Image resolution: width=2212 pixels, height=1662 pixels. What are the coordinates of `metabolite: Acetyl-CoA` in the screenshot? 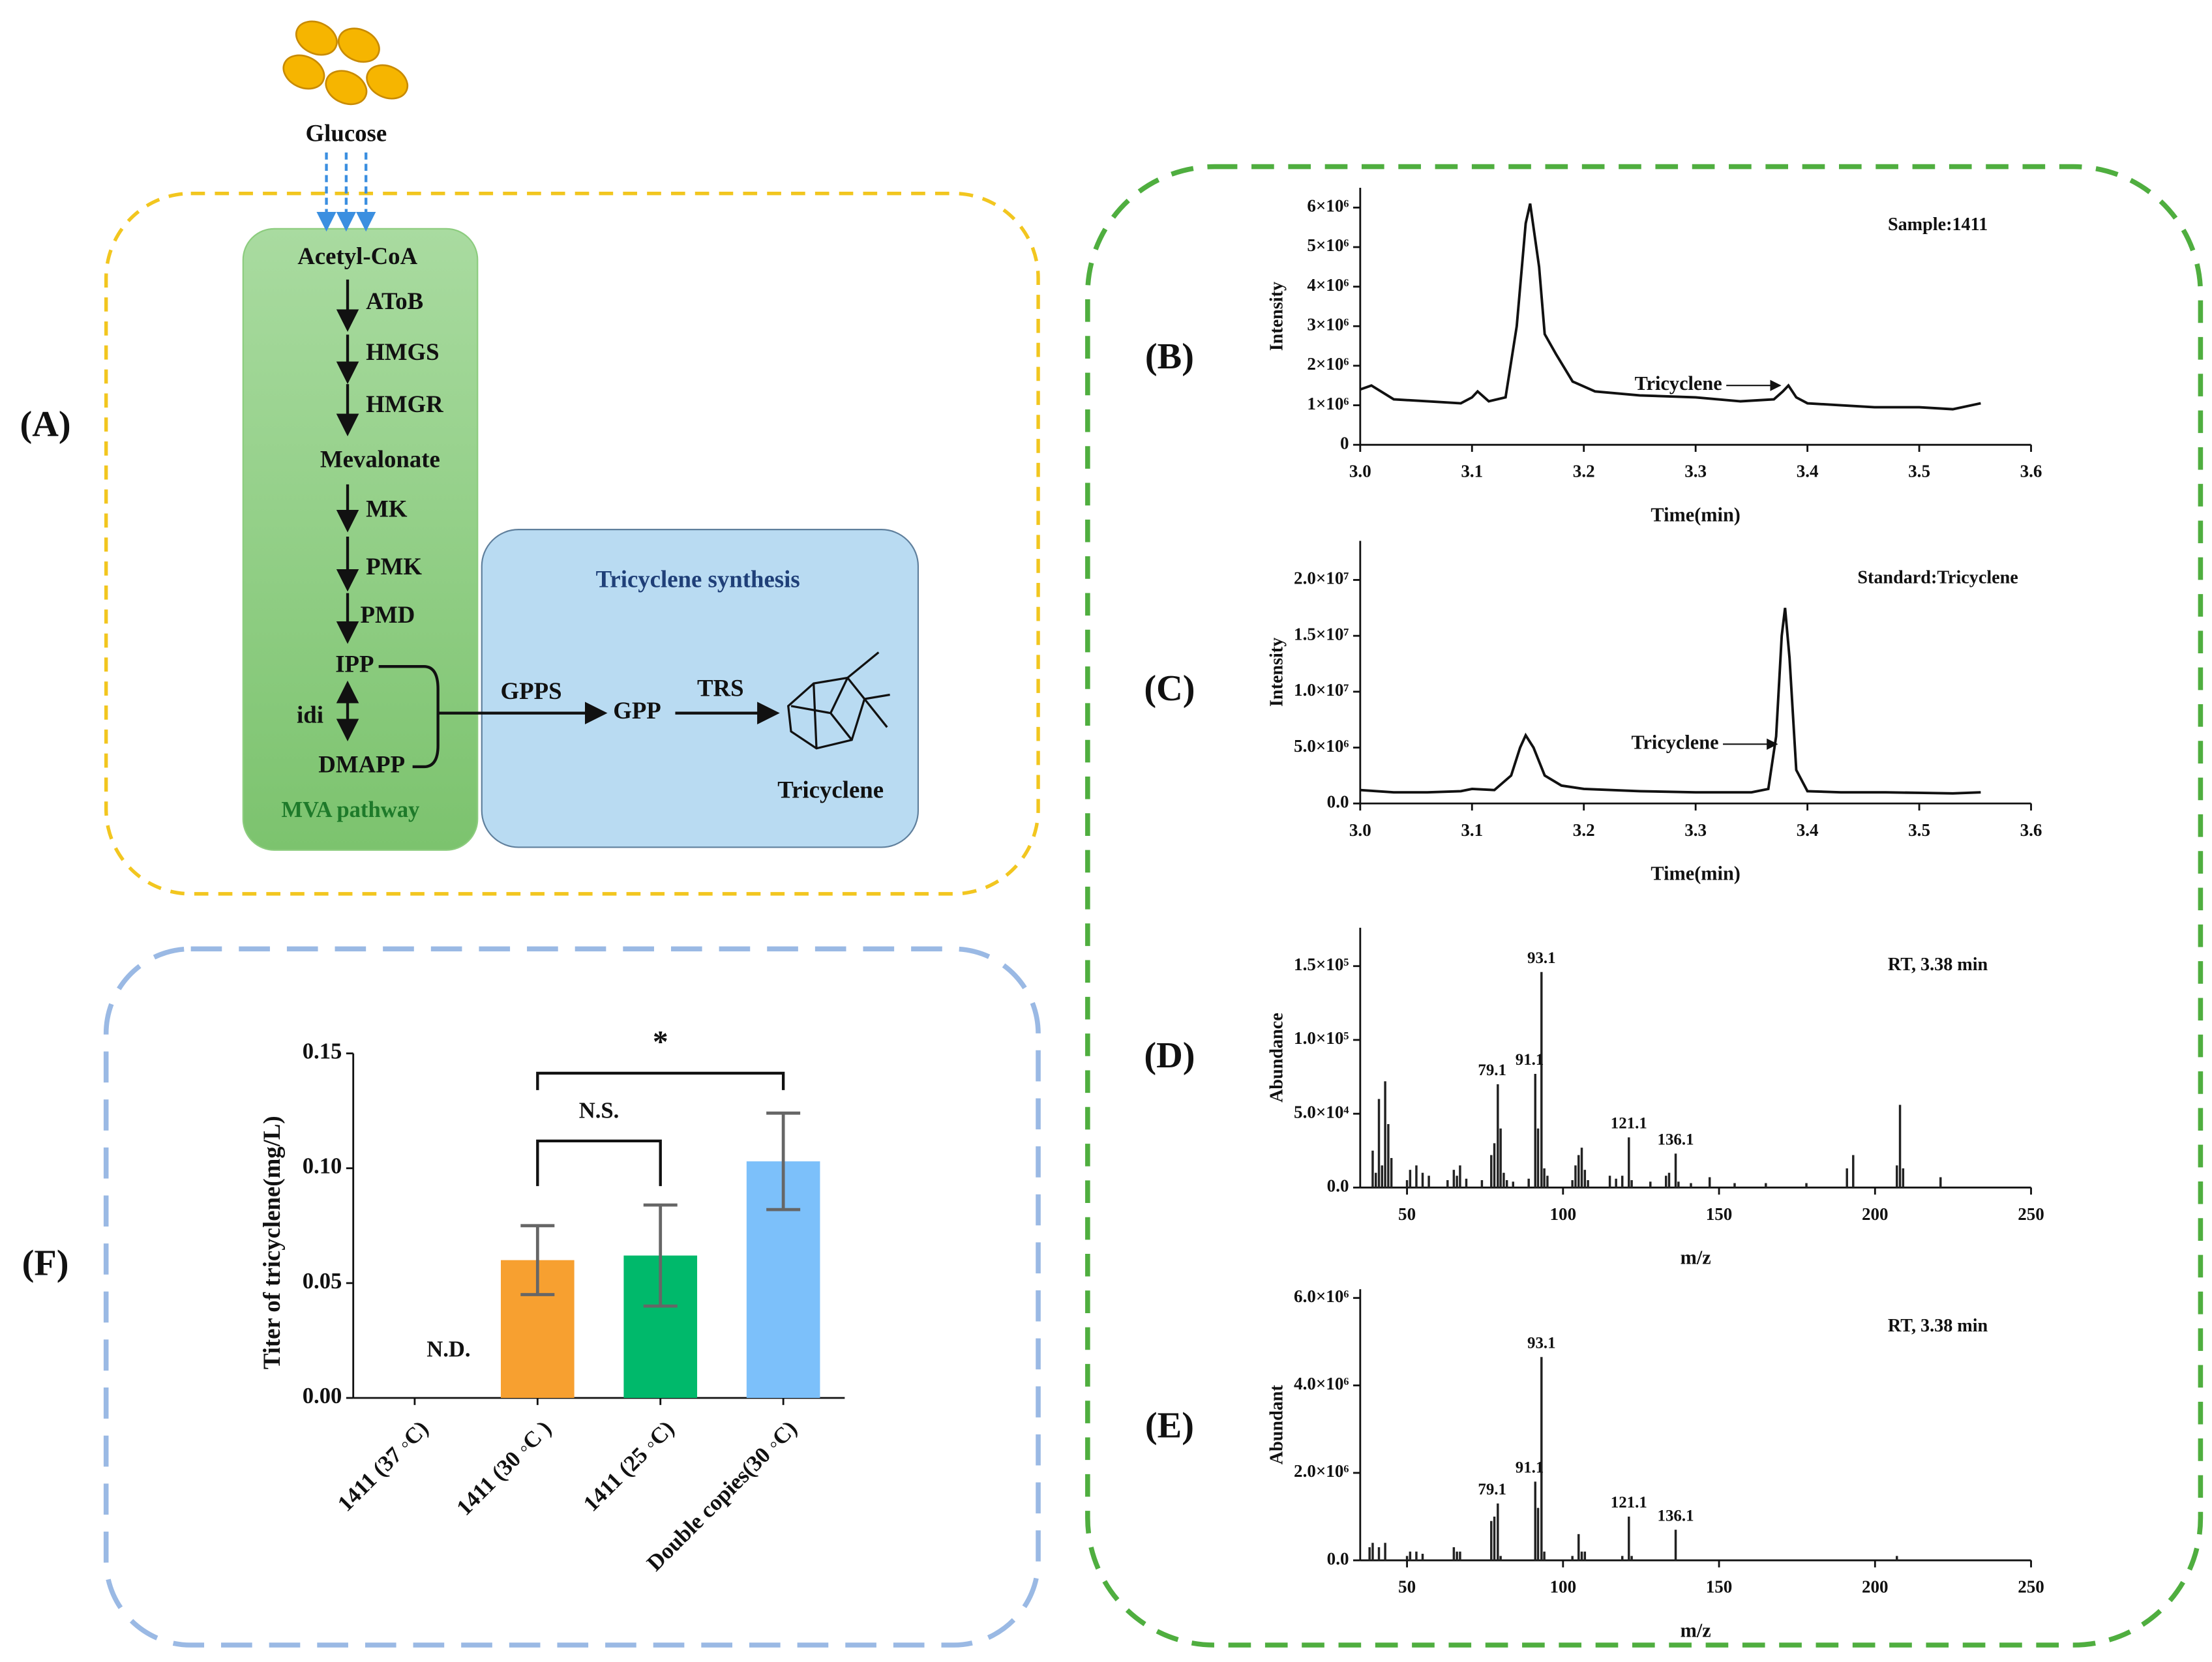 It's located at (357, 256).